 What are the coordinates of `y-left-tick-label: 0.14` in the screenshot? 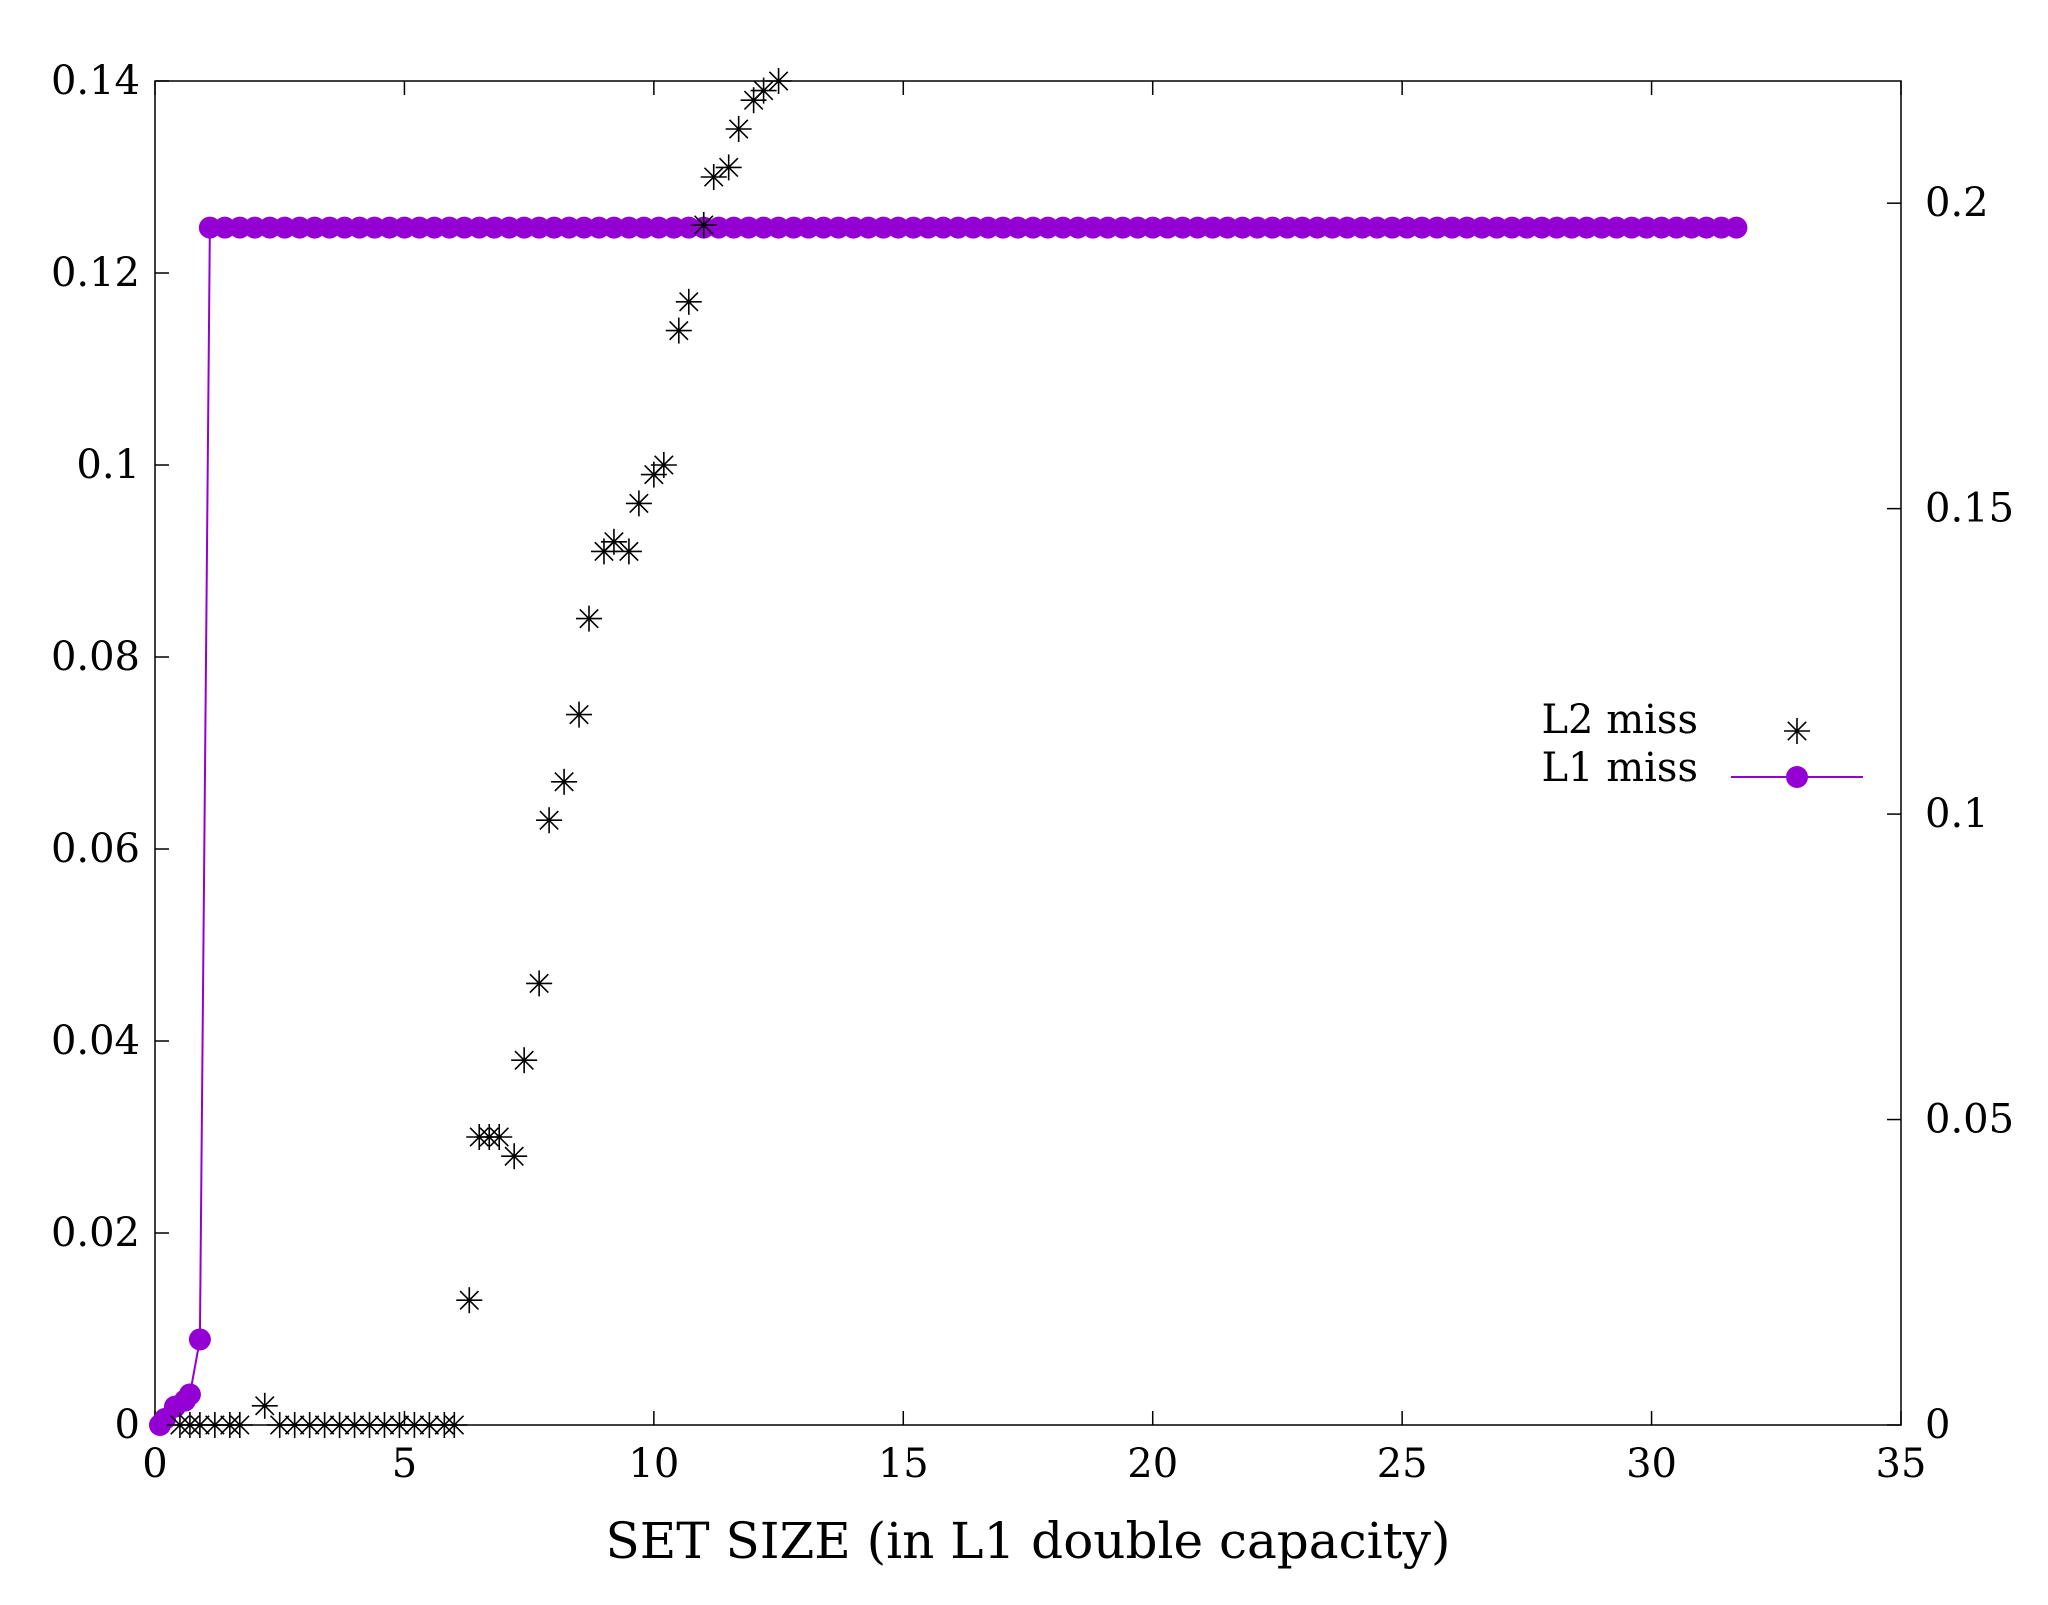 It's located at (95, 81).